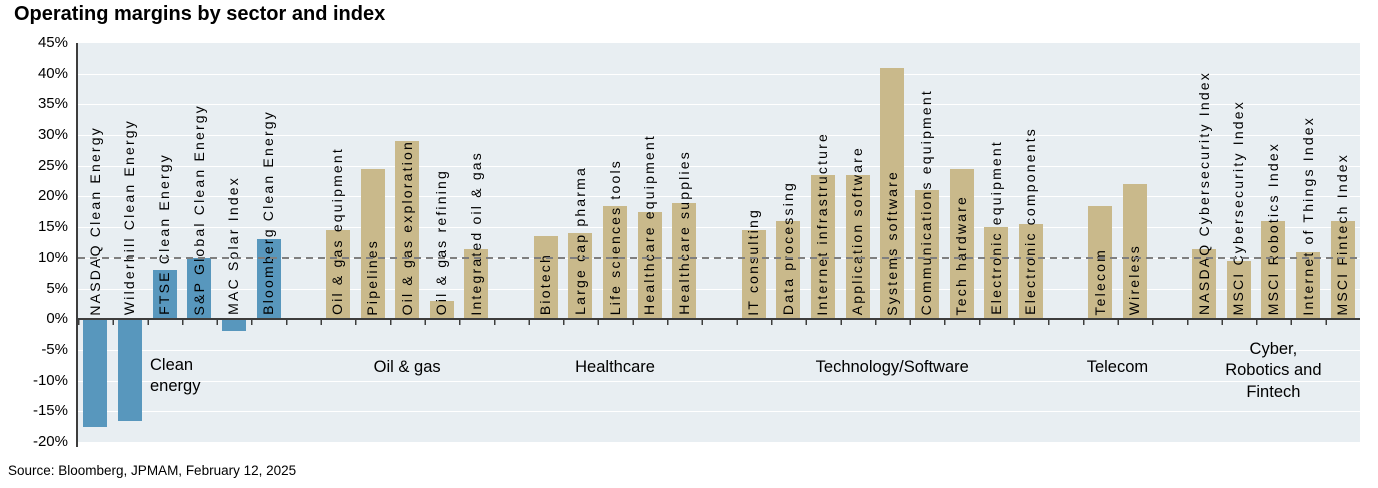 This screenshot has width=1378, height=488. What do you see at coordinates (175, 376) in the screenshot?
I see `group-label: Clean energy` at bounding box center [175, 376].